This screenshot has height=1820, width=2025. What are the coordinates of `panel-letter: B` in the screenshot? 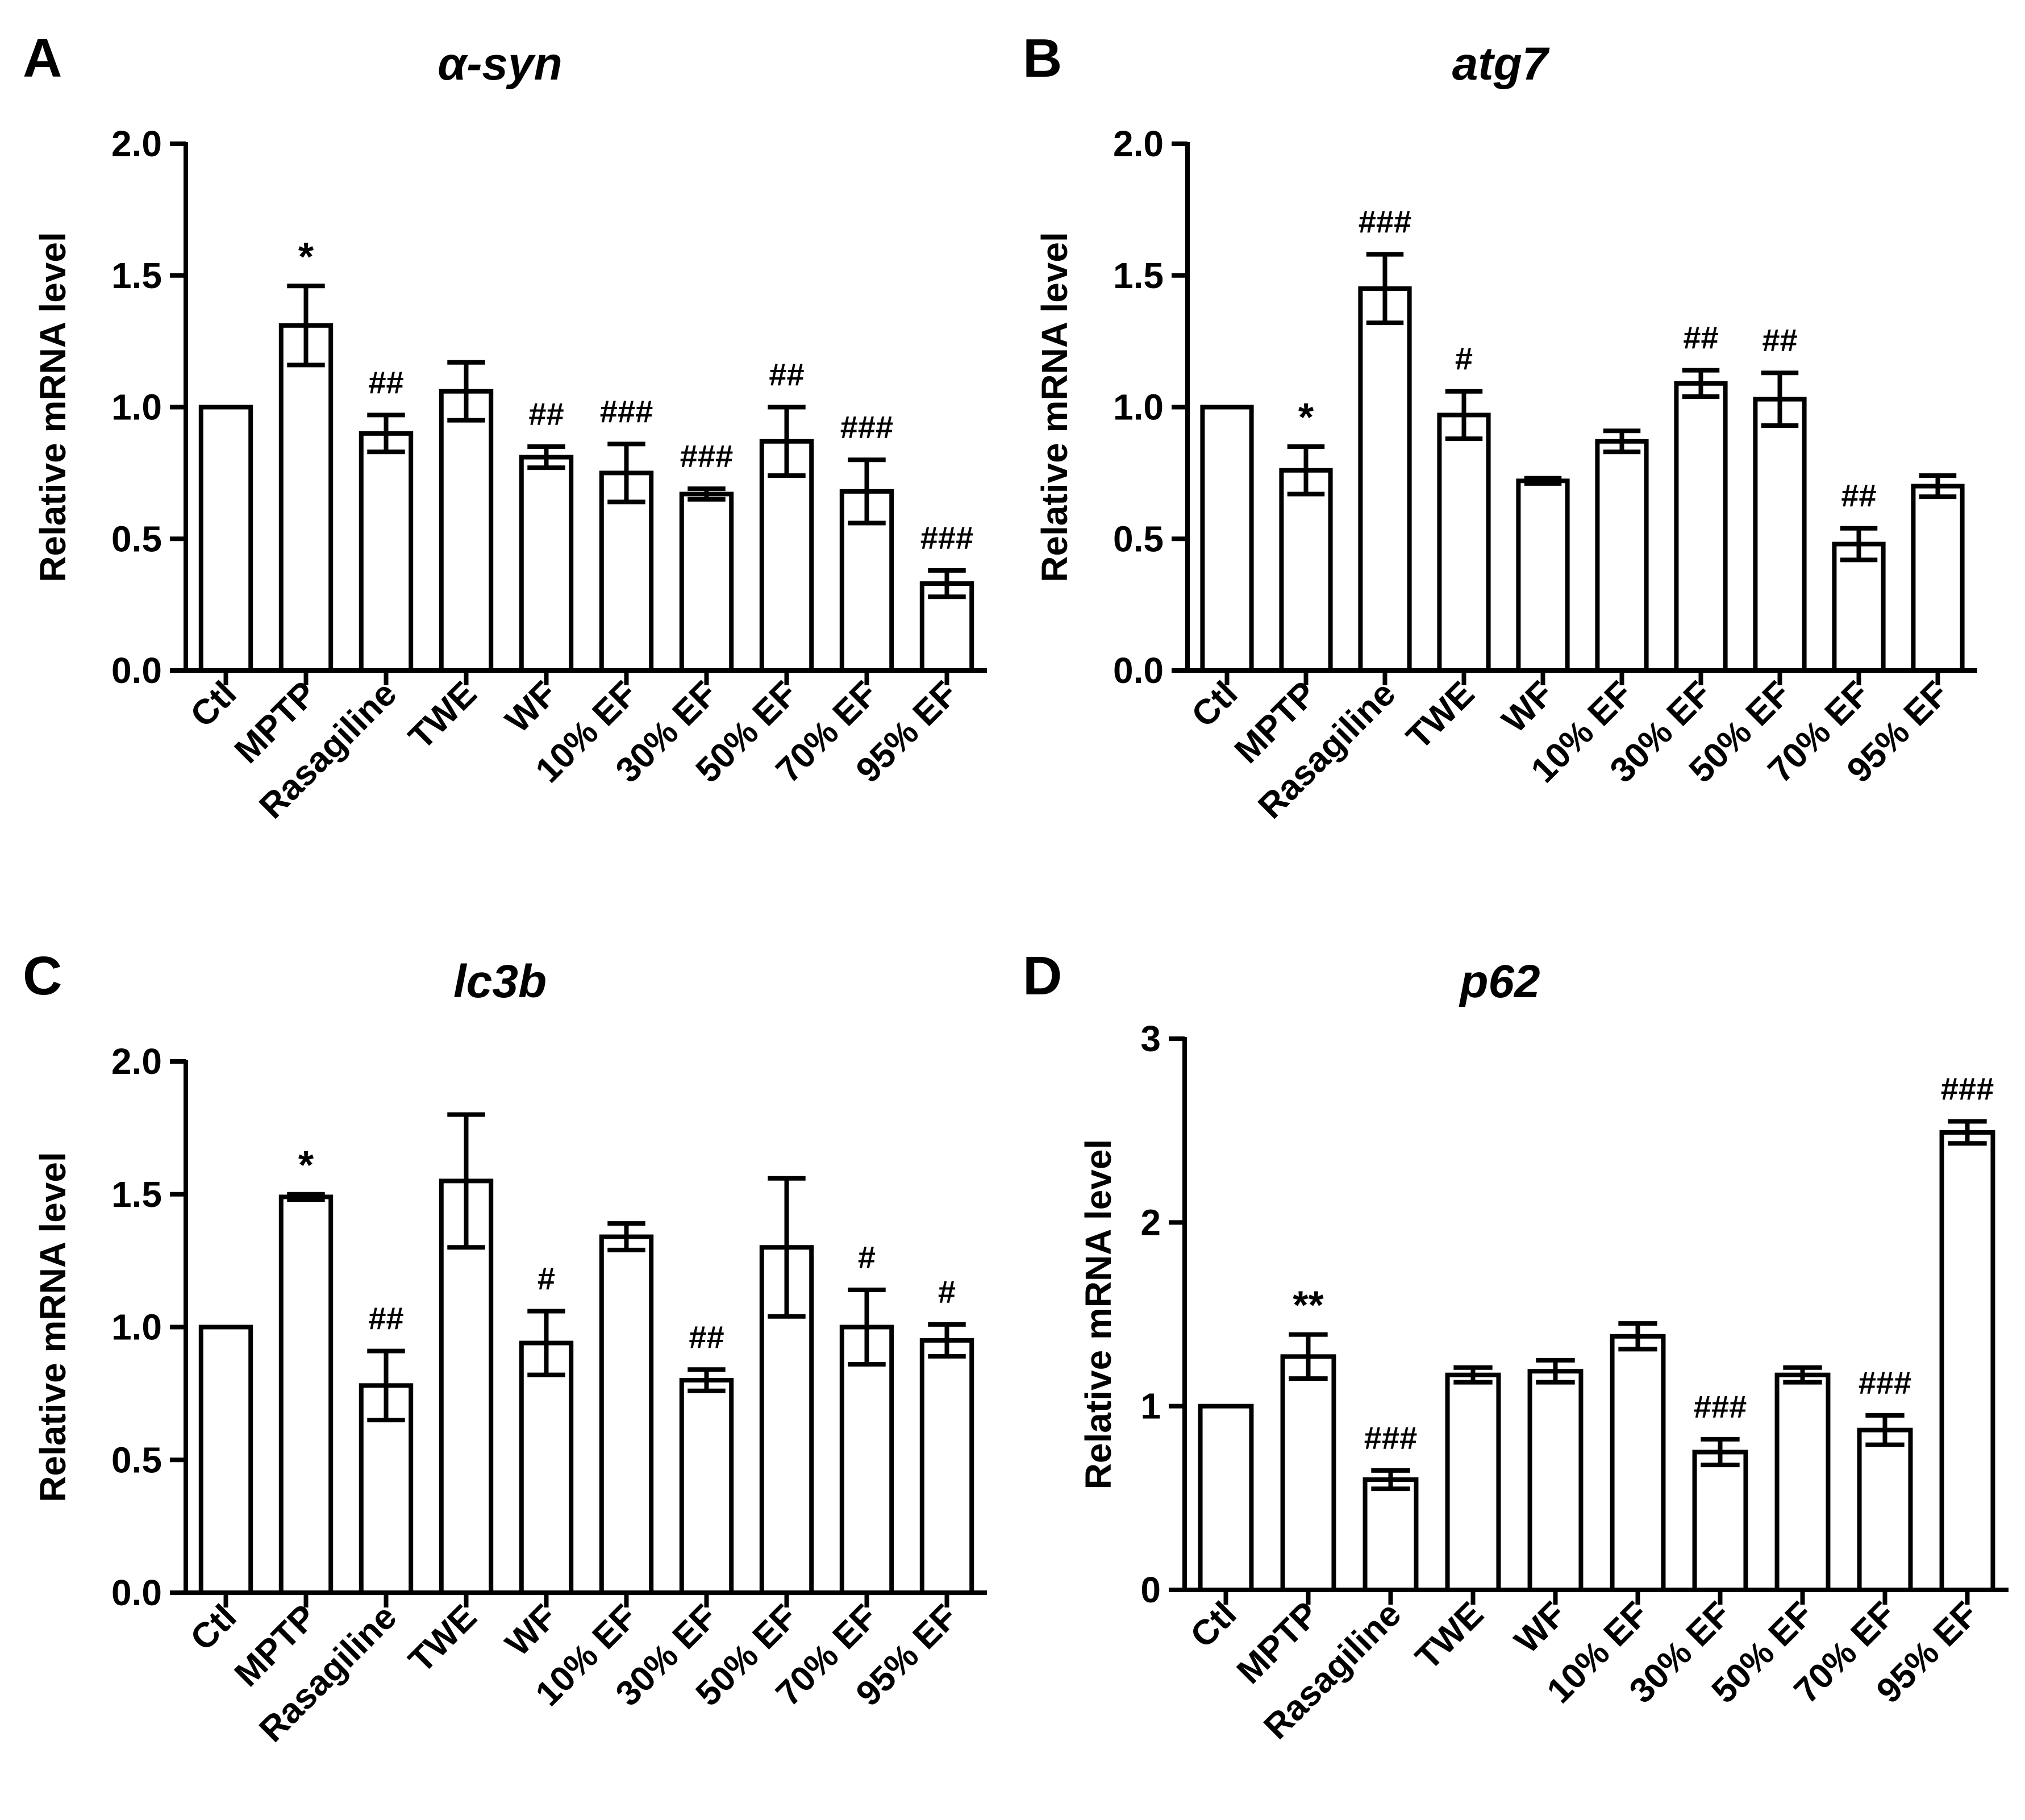 It's located at (1042, 58).